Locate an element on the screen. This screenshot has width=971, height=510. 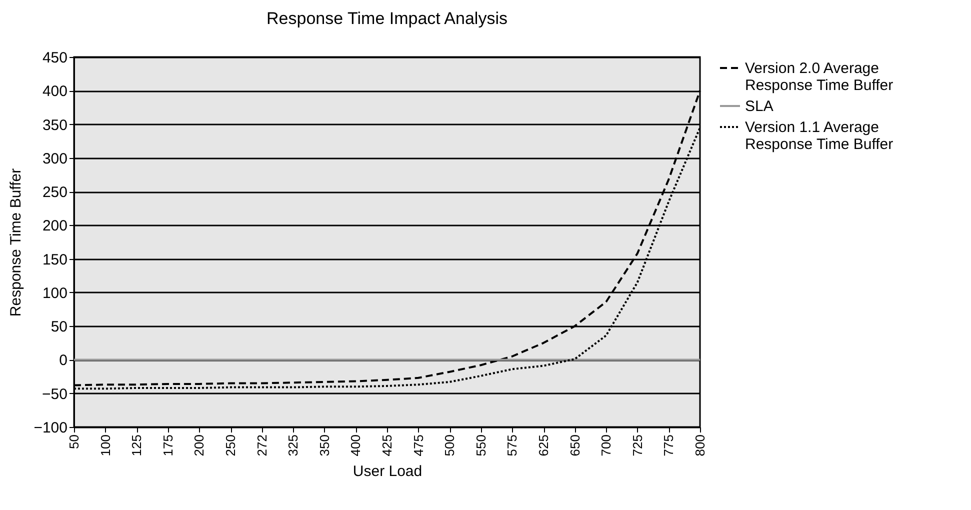
x-tick-label: 325 is located at coordinates (293, 445).